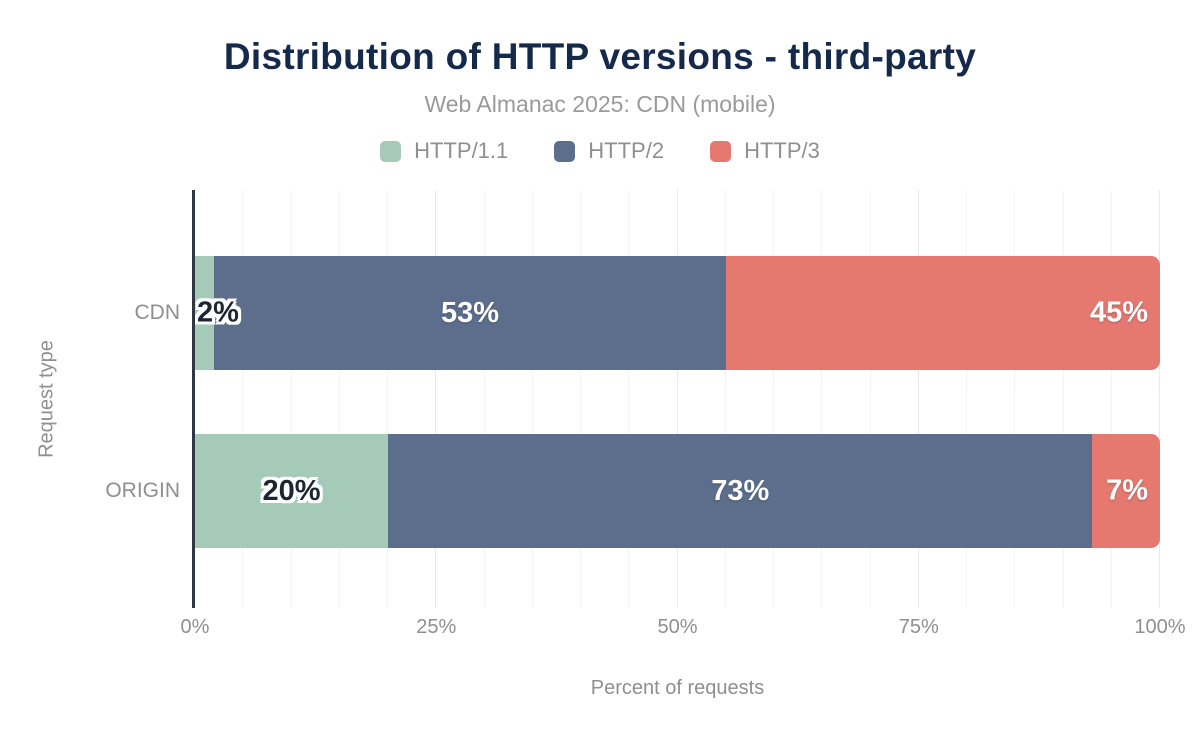 The width and height of the screenshot is (1200, 742). What do you see at coordinates (782, 150) in the screenshot?
I see `legend-label: HTTP/3` at bounding box center [782, 150].